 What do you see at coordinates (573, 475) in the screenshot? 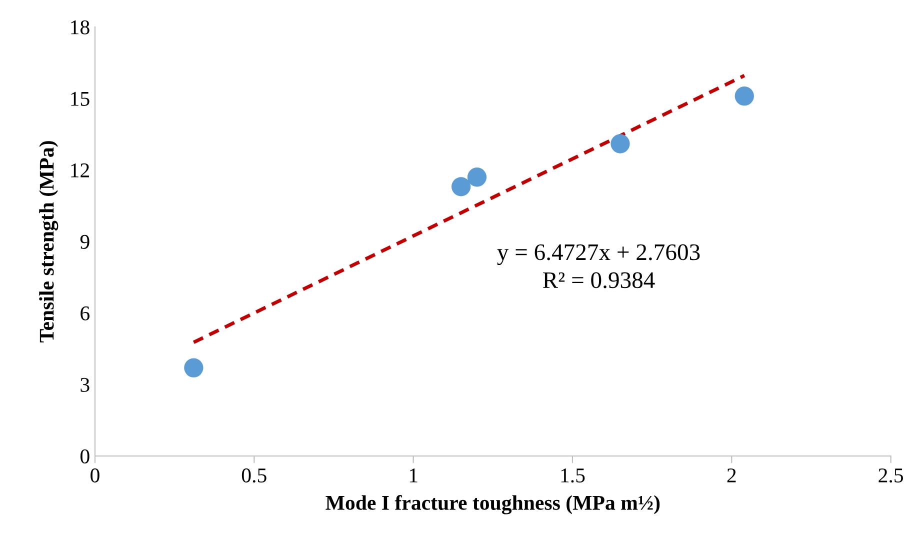
I see `x-tick-label: 1.5` at bounding box center [573, 475].